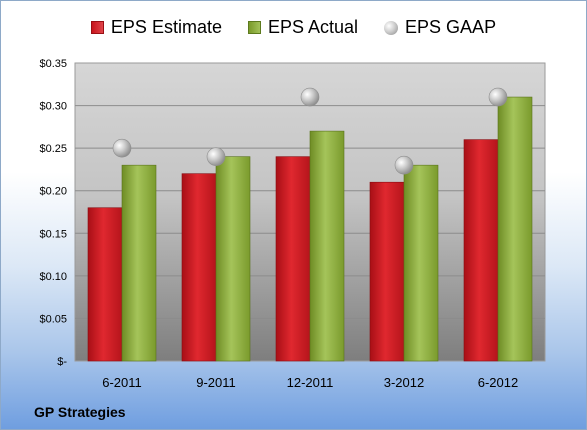 This screenshot has height=430, width=587. Describe the element at coordinates (122, 382) in the screenshot. I see `x-tick-label: 6-2011` at that location.